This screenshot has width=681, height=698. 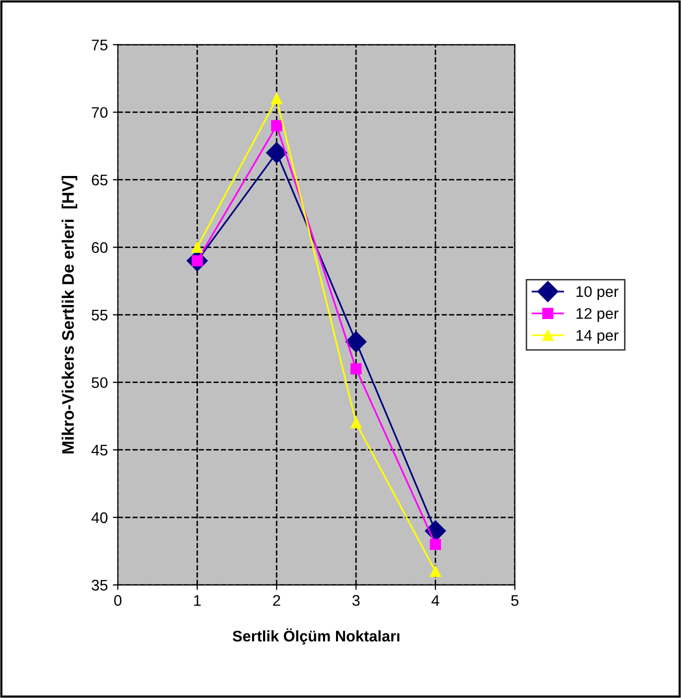 What do you see at coordinates (100, 112) in the screenshot?
I see `y-tick-label: 70` at bounding box center [100, 112].